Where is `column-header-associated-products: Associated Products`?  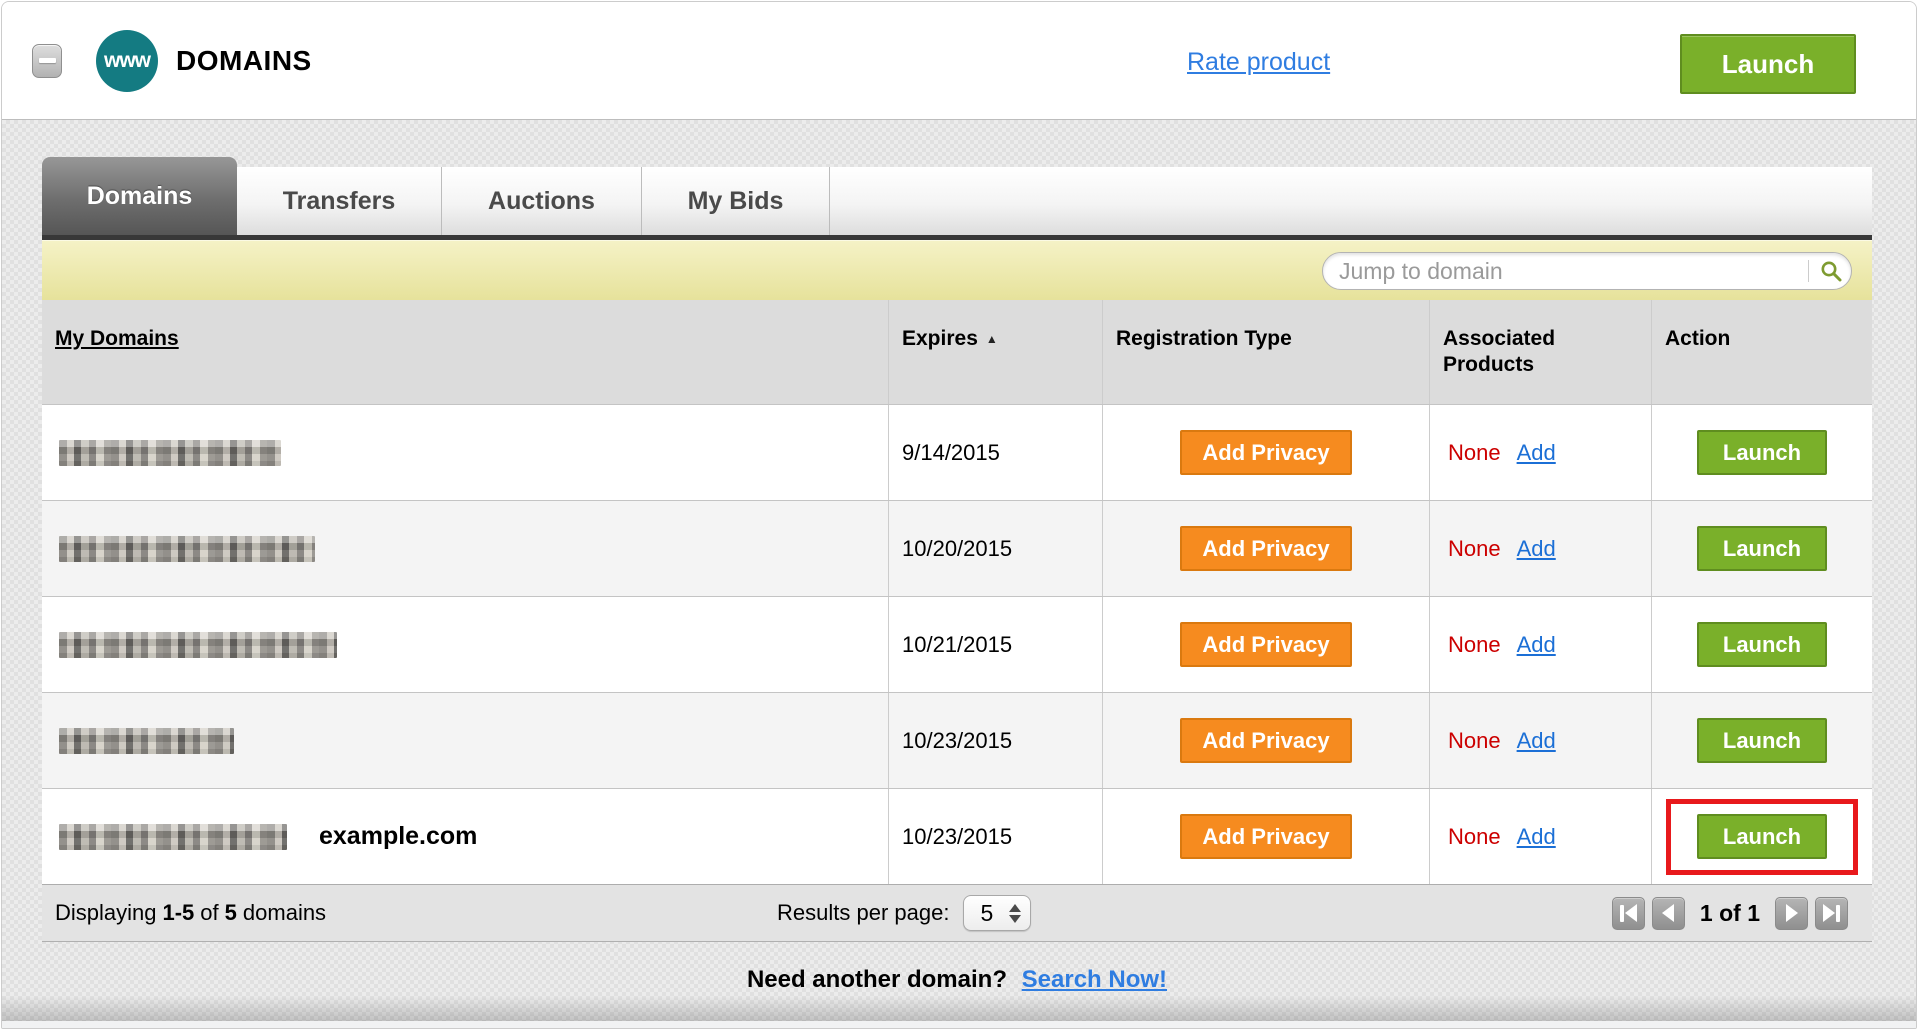 column-header-associated-products: Associated Products is located at coordinates (1540, 352).